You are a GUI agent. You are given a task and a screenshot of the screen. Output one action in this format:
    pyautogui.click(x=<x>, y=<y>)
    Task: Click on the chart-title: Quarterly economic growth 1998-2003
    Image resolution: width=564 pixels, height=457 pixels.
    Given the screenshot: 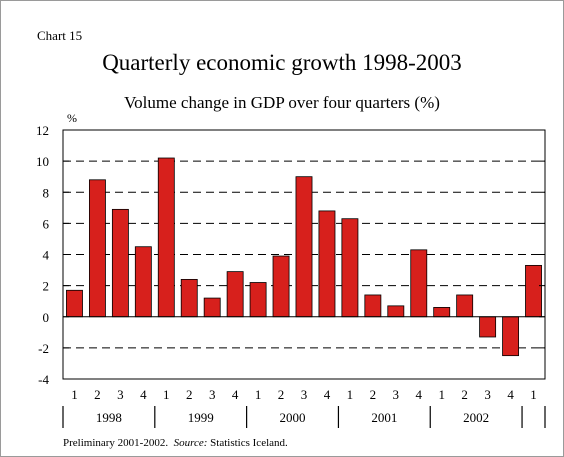 What is the action you would take?
    pyautogui.click(x=282, y=62)
    